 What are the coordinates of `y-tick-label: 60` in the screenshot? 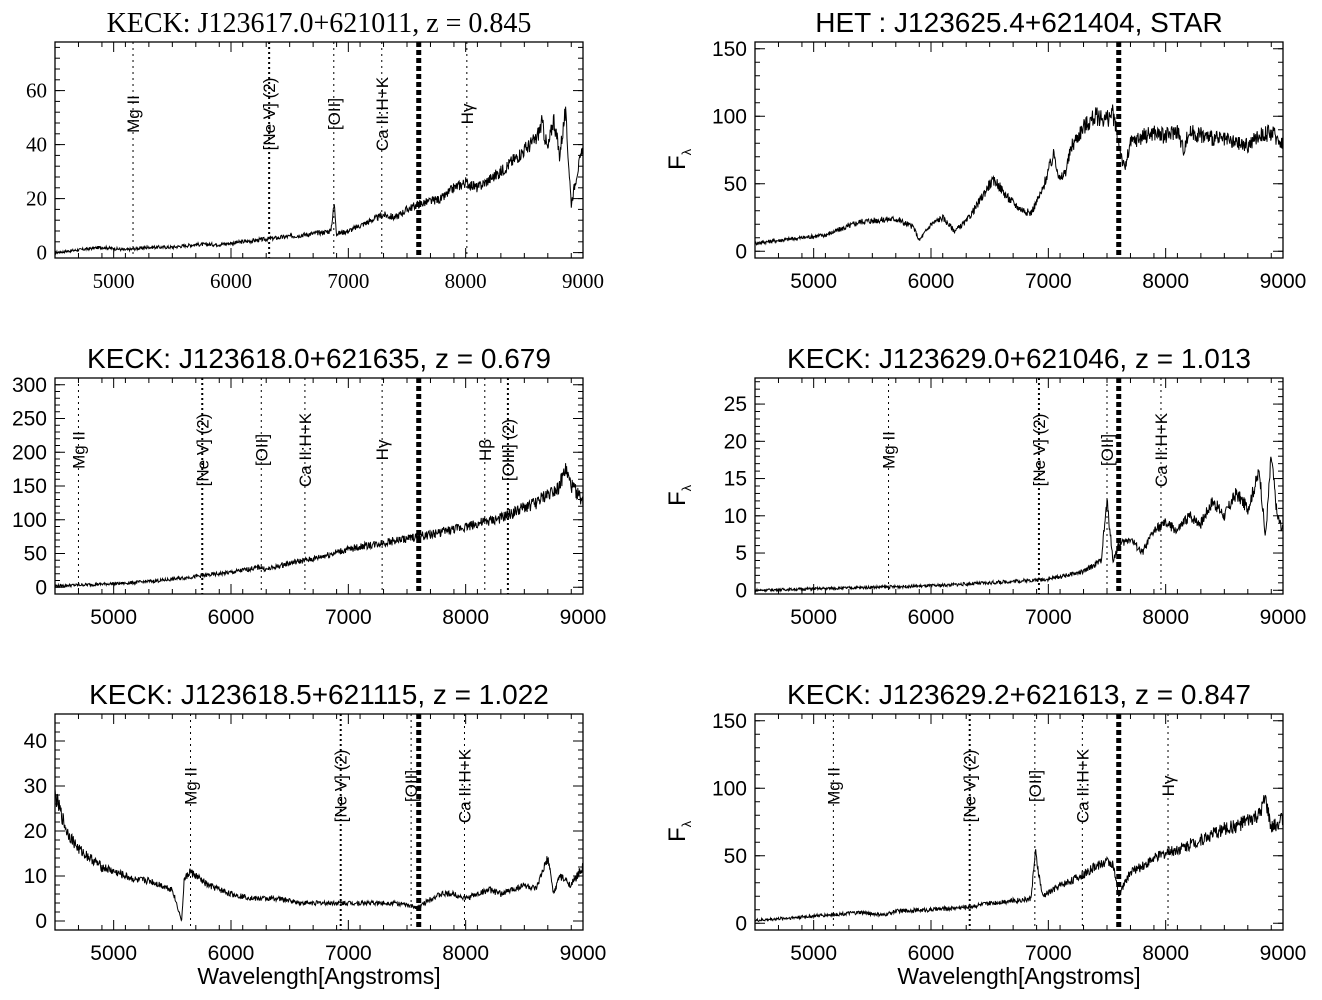 It's located at (36, 91).